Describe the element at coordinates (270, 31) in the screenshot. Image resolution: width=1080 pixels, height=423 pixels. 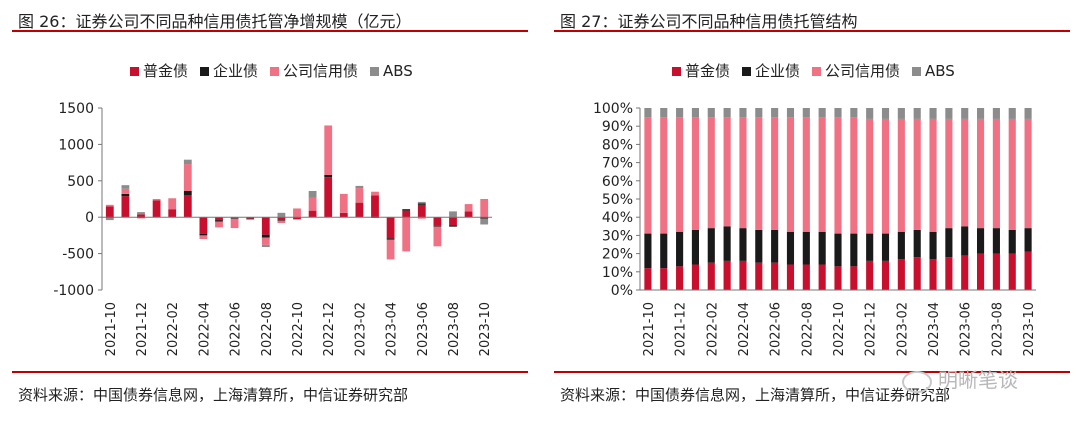
I see `title-rule` at that location.